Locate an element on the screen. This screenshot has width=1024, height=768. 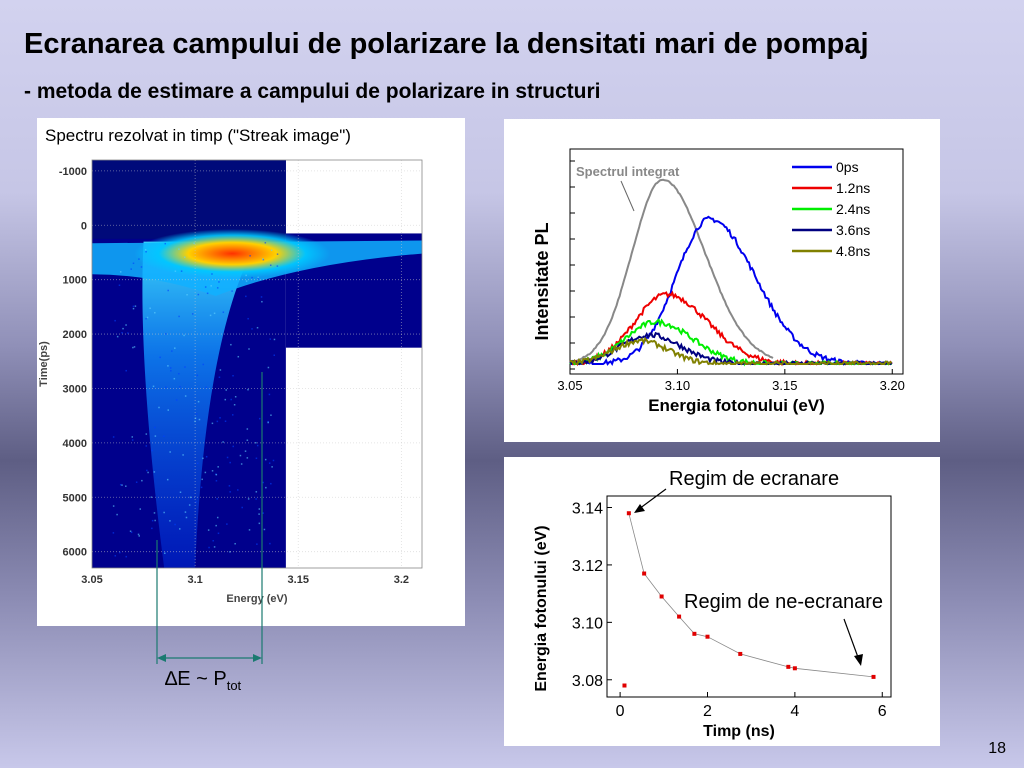
streak-y-tick: 4000 is located at coordinates (75, 444).